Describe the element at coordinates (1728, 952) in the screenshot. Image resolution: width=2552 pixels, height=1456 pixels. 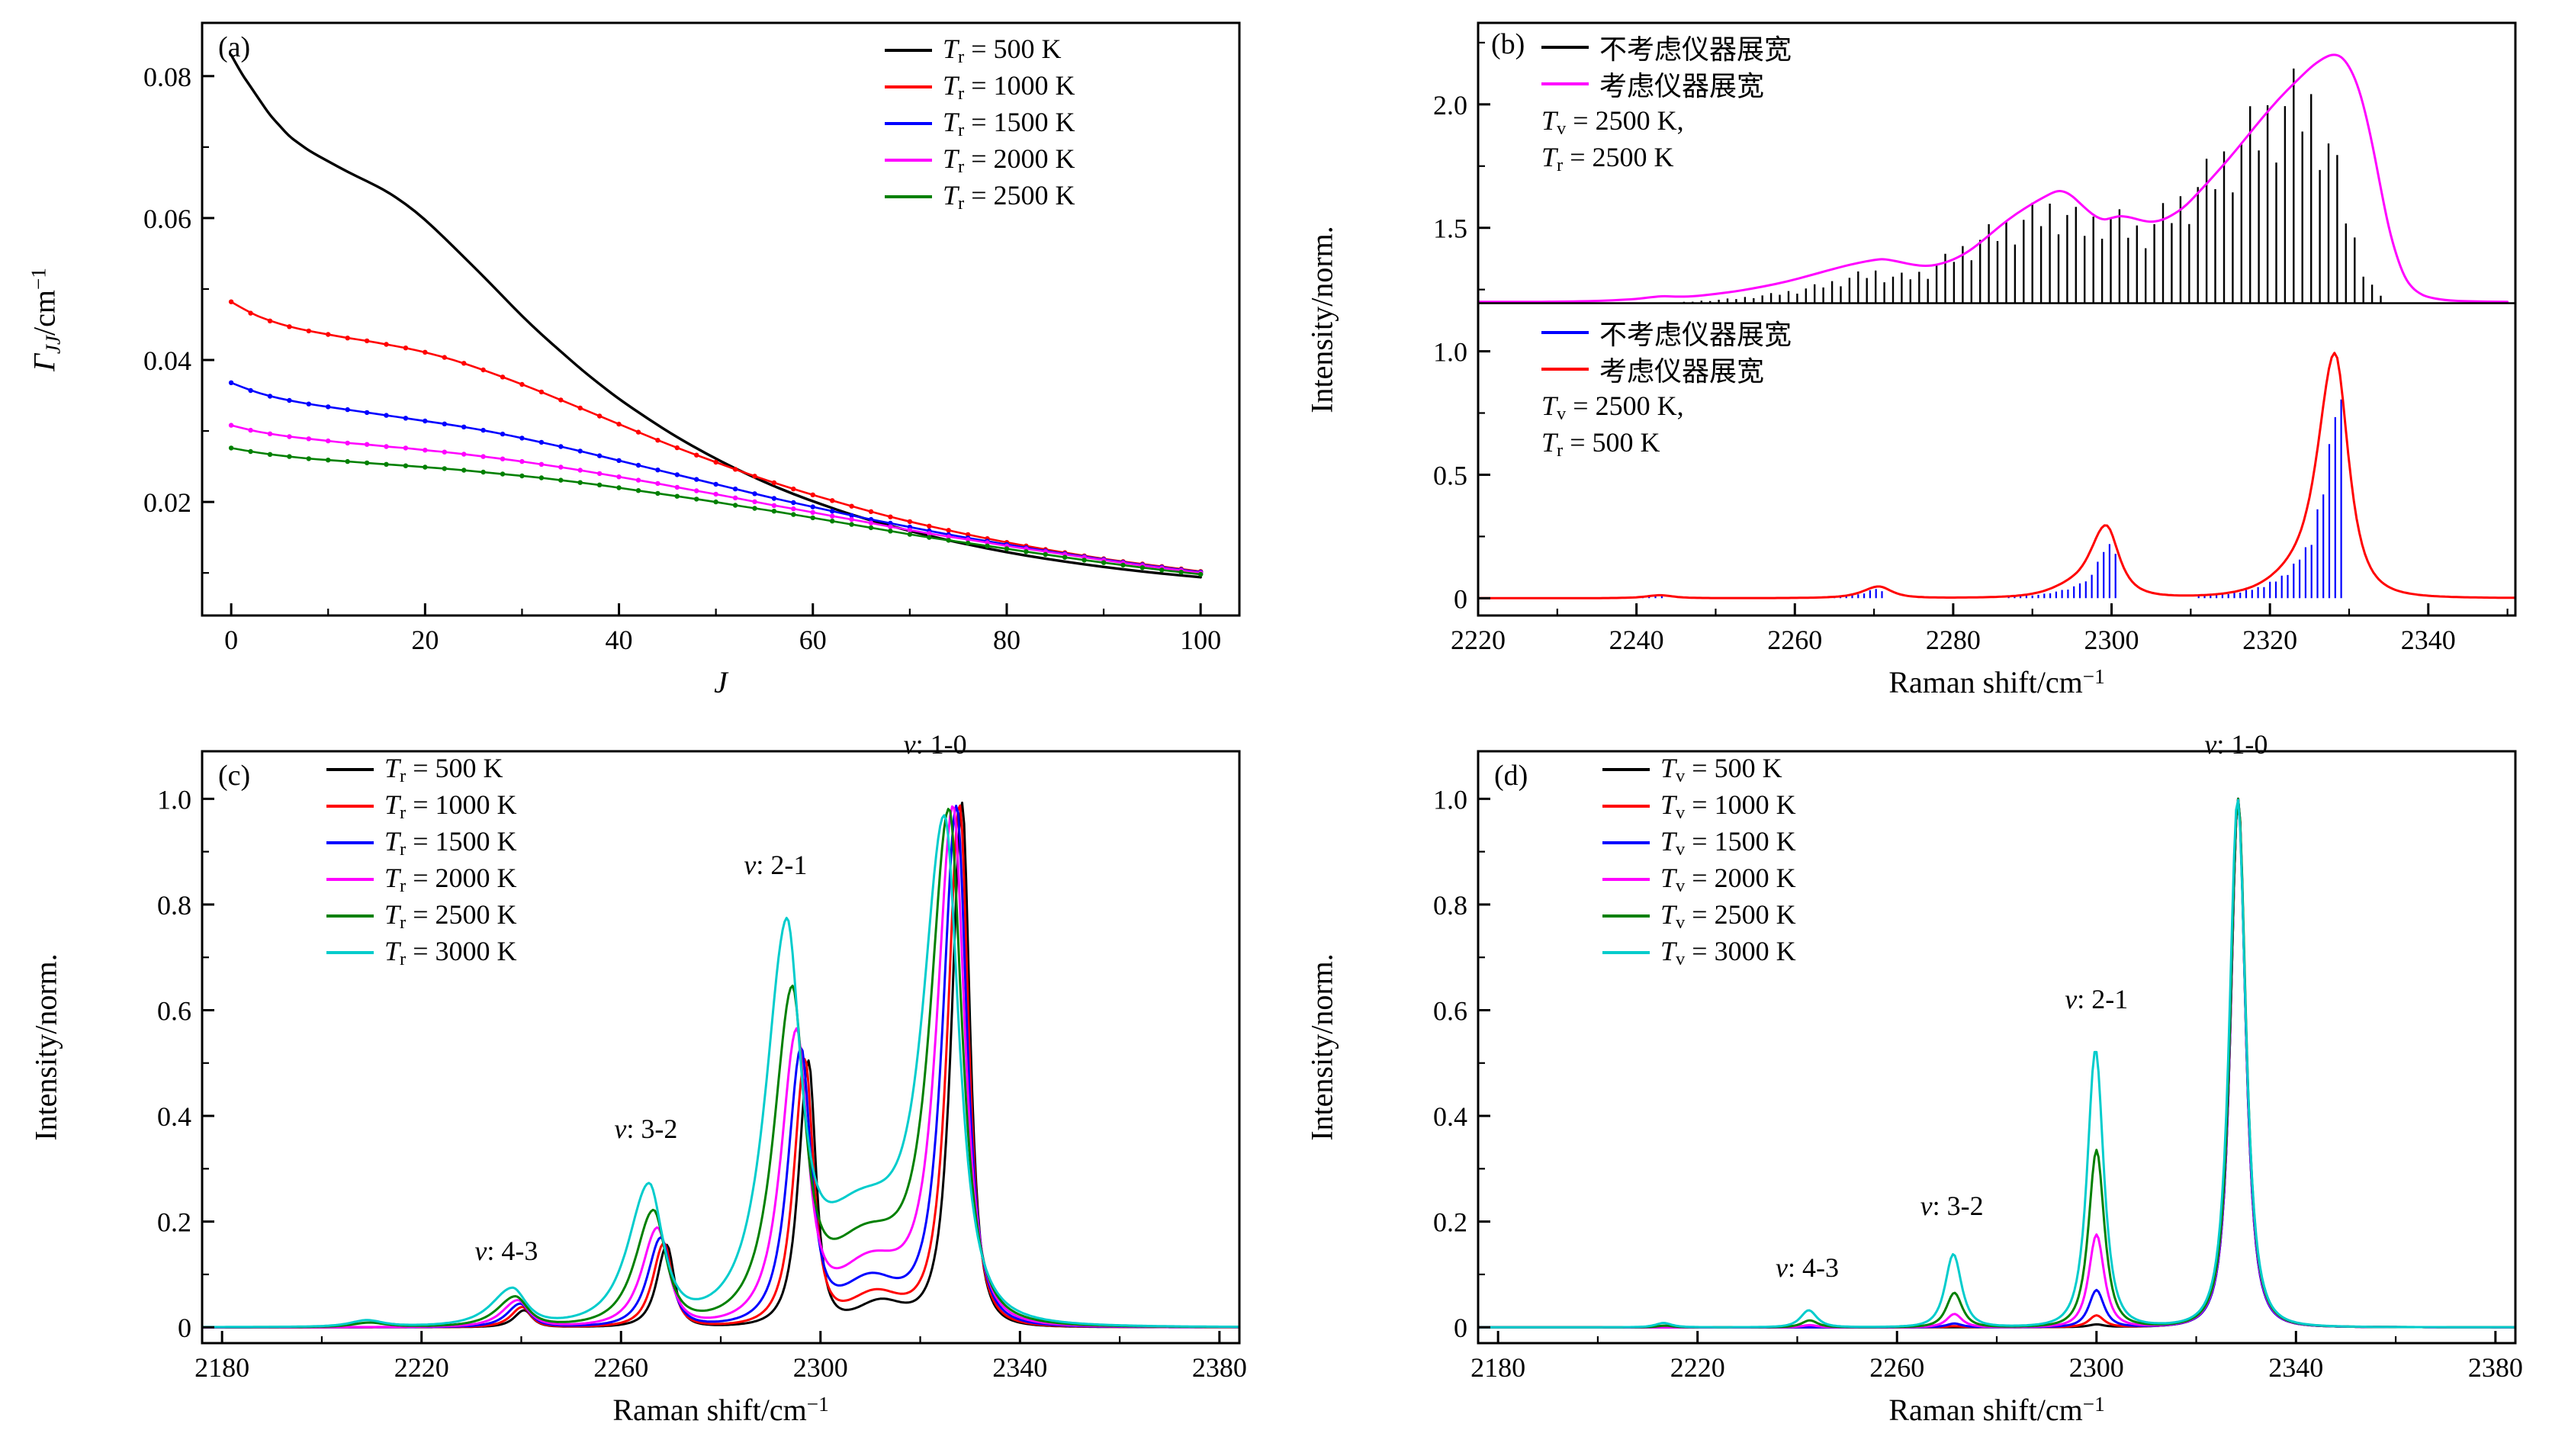
I see `legend-item-label: Tv = 3000 K` at that location.